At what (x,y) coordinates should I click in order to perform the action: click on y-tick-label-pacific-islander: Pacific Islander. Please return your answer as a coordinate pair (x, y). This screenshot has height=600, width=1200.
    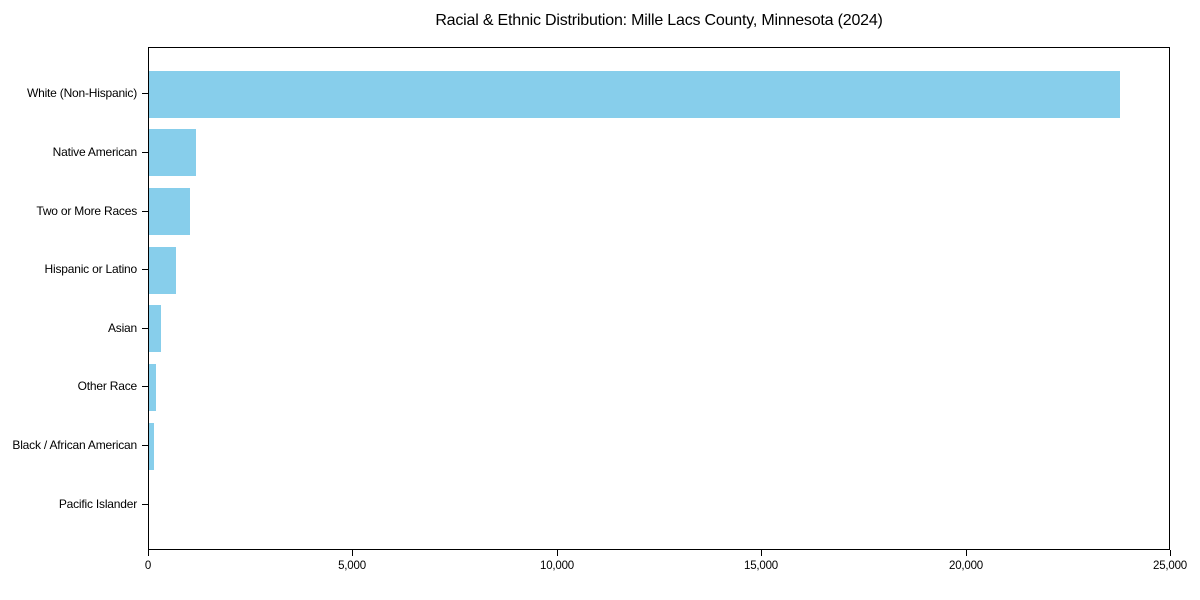
    Looking at the image, I should click on (97, 504).